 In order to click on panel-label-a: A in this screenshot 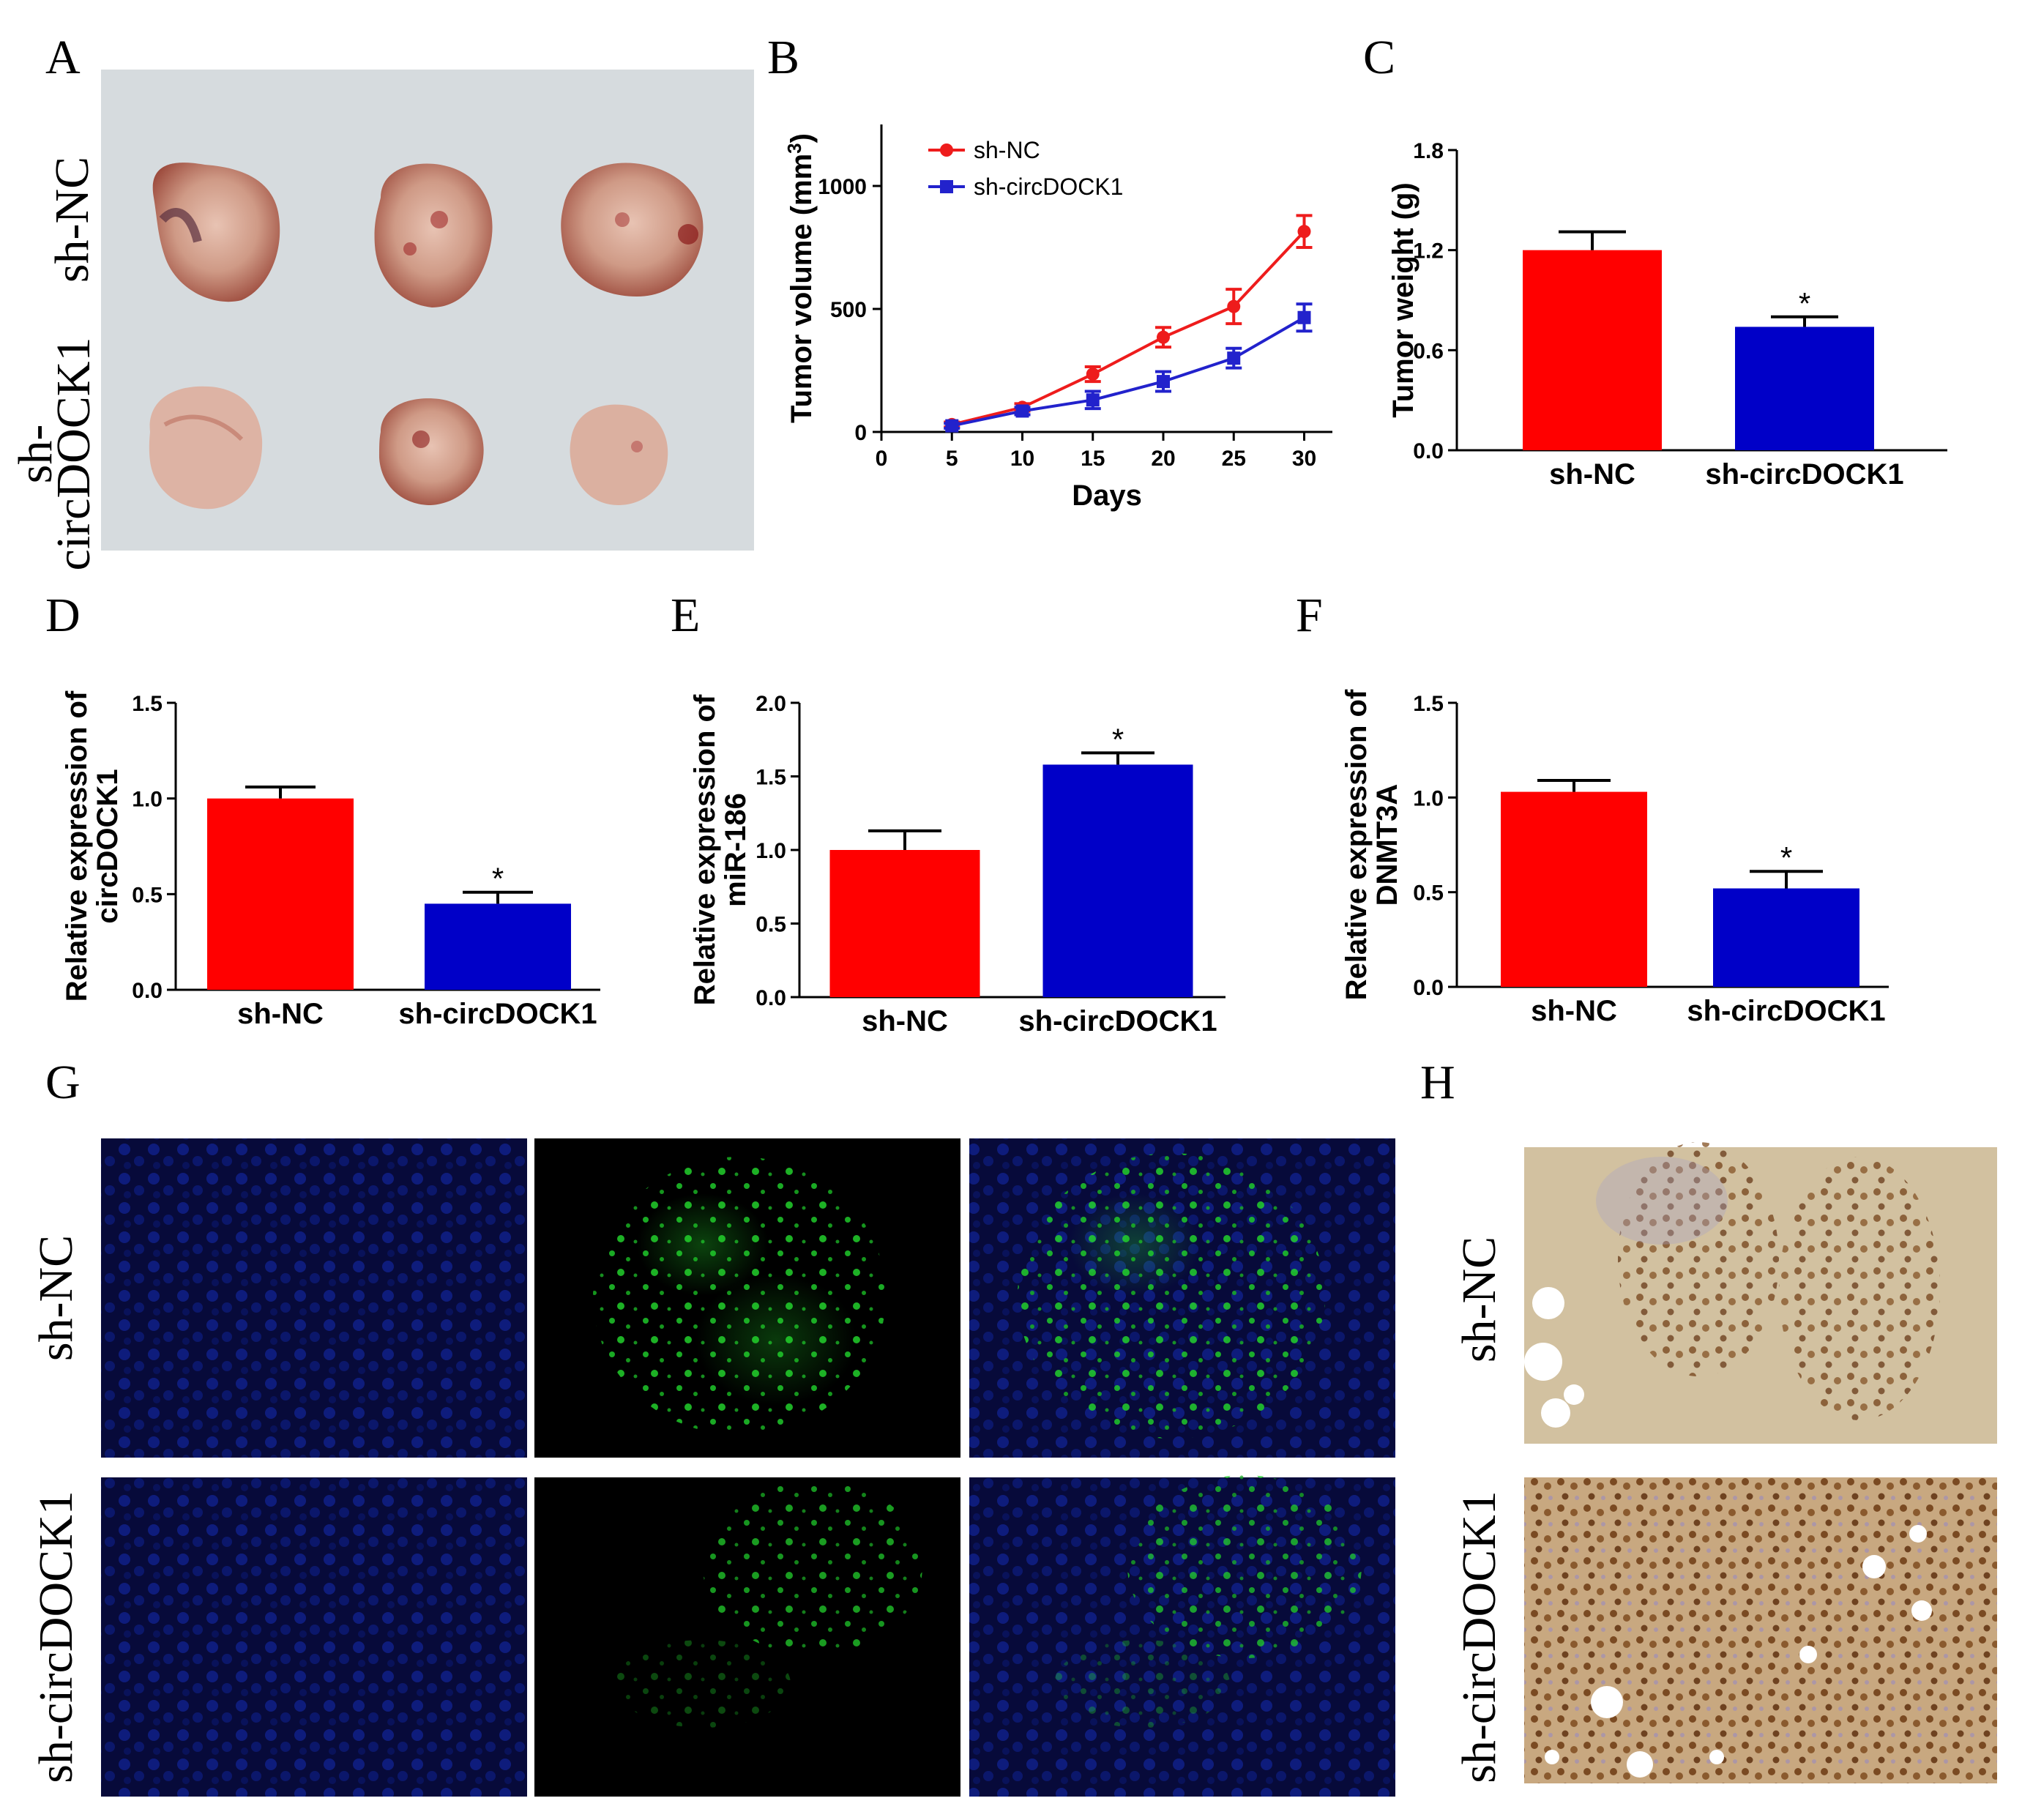, I will do `click(63, 57)`.